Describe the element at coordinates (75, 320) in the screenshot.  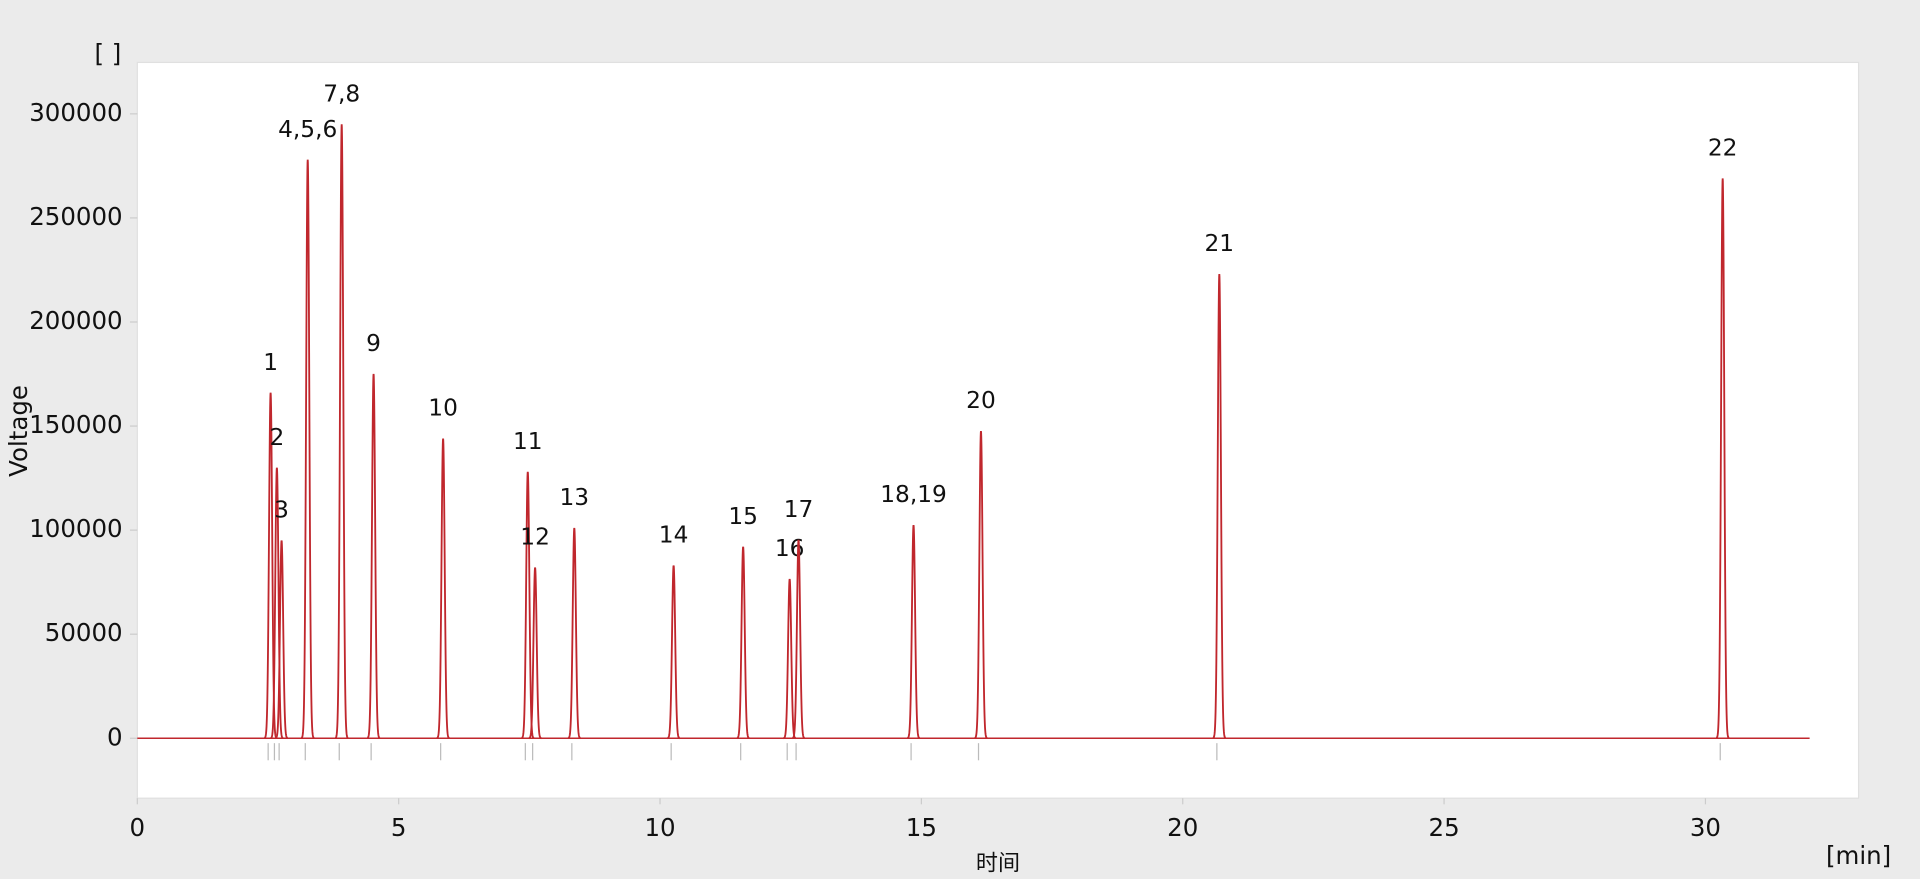
I see `y-tick-label: 200000` at that location.